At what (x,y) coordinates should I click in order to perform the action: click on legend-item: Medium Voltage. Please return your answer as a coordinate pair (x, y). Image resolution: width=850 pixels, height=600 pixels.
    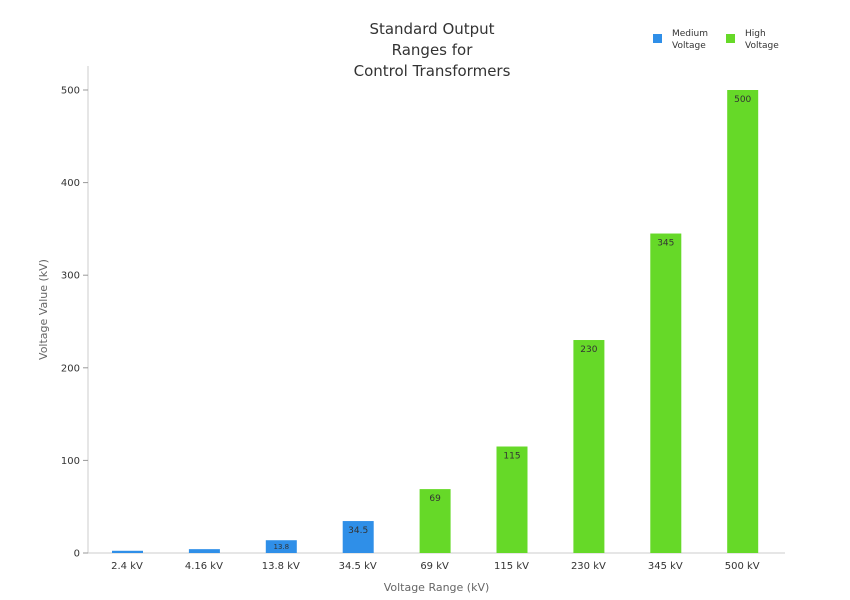
    Looking at the image, I should click on (680, 40).